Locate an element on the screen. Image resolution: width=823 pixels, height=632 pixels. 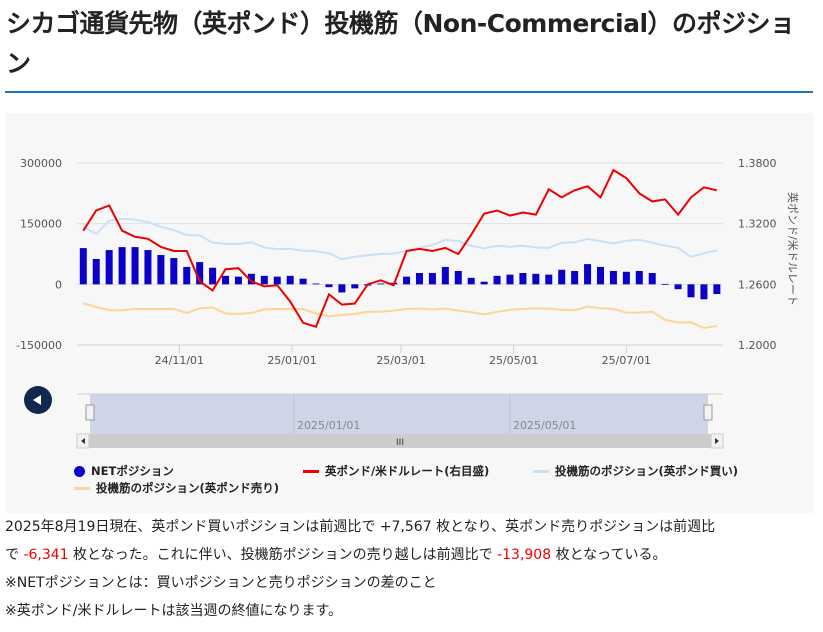
text: 枚となっている。 is located at coordinates (609, 555).